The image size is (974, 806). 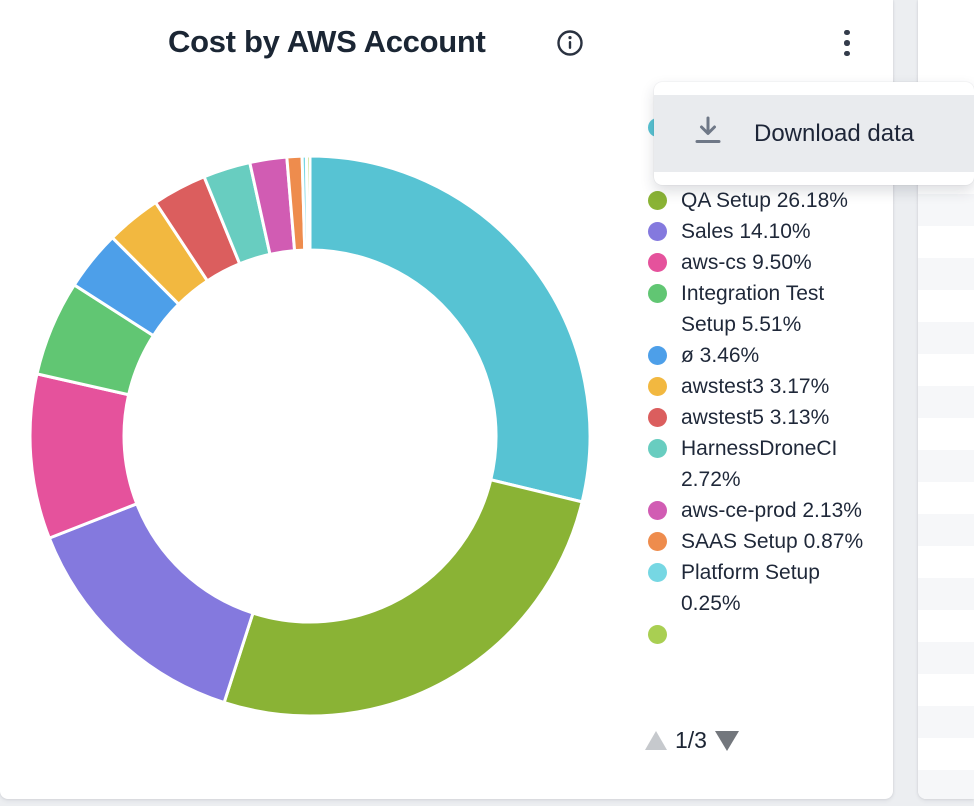 I want to click on legend-label: Sales 14.10%, so click(x=746, y=231).